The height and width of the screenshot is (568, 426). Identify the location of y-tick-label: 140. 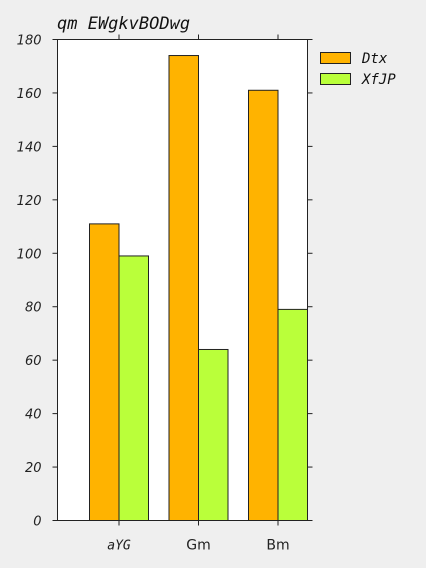
(29, 147).